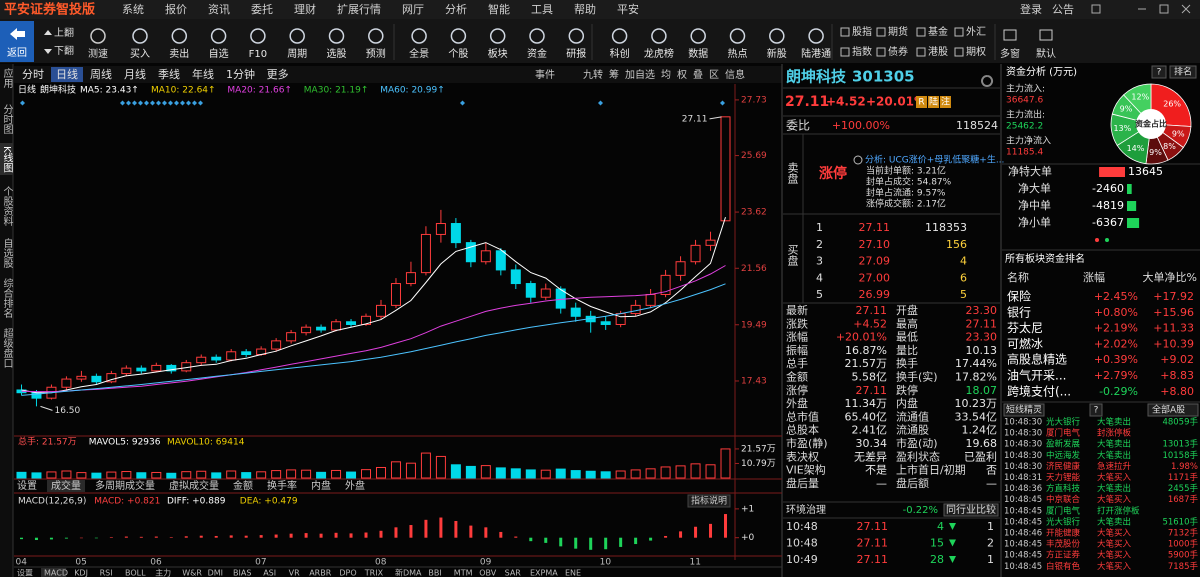 Image resolution: width=1200 pixels, height=577 pixels. I want to click on period-tab: 周线, so click(101, 74).